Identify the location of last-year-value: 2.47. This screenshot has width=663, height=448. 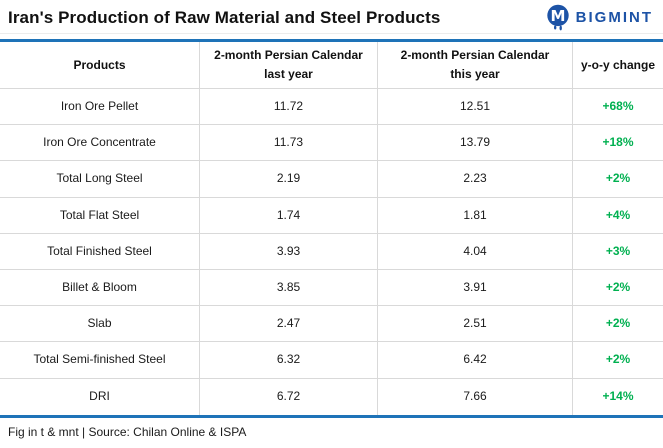
(289, 324).